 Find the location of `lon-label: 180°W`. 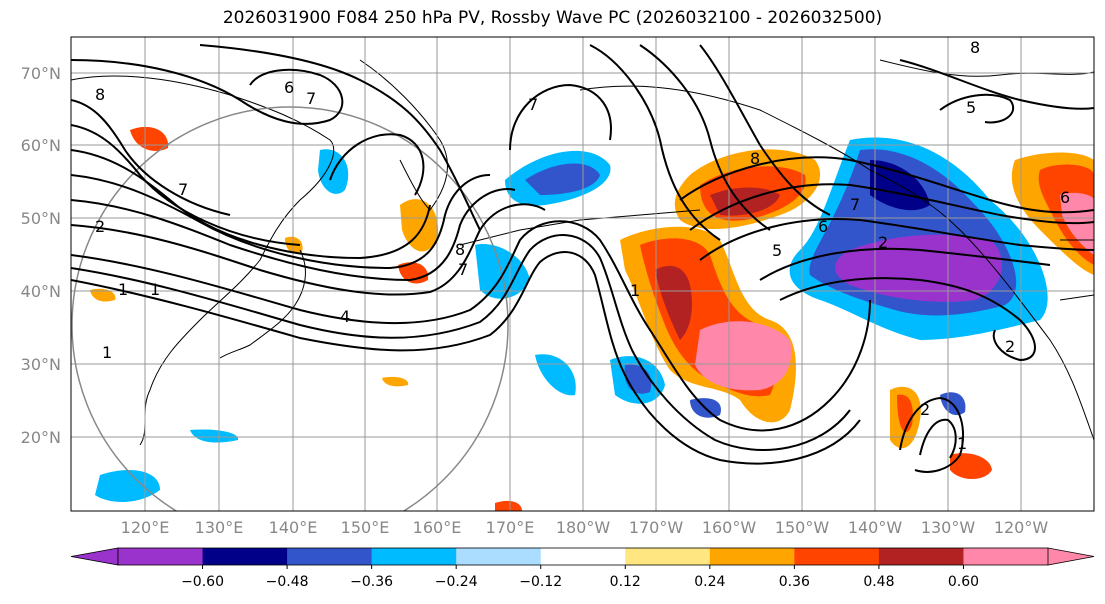

lon-label: 180°W is located at coordinates (583, 527).